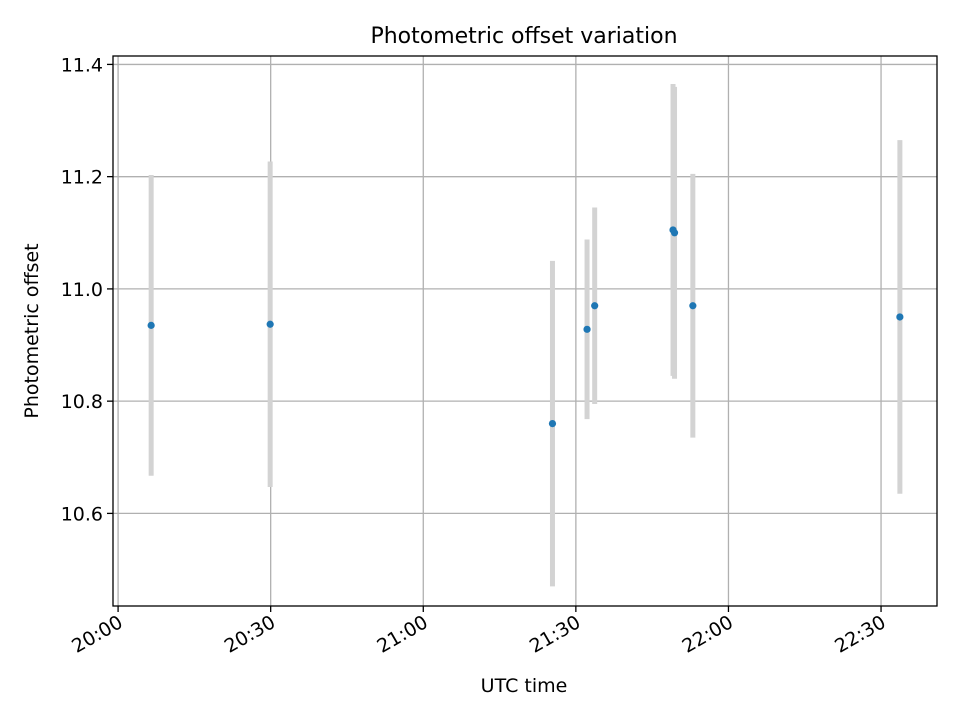 The height and width of the screenshot is (720, 960). What do you see at coordinates (402, 634) in the screenshot?
I see `x-tick-label: 21:00` at bounding box center [402, 634].